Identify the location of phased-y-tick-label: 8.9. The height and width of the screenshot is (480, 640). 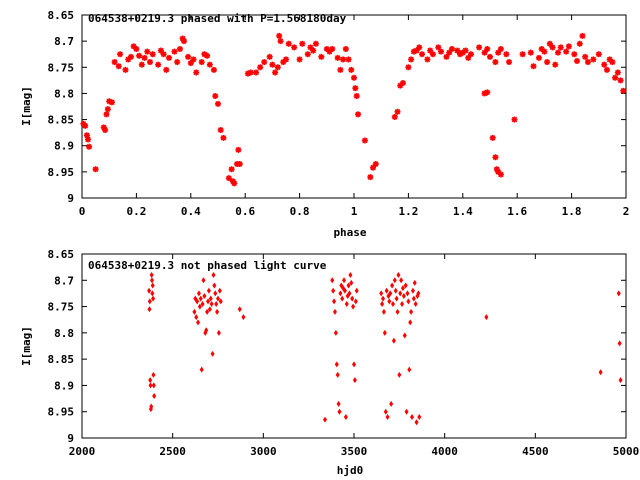
(64, 146).